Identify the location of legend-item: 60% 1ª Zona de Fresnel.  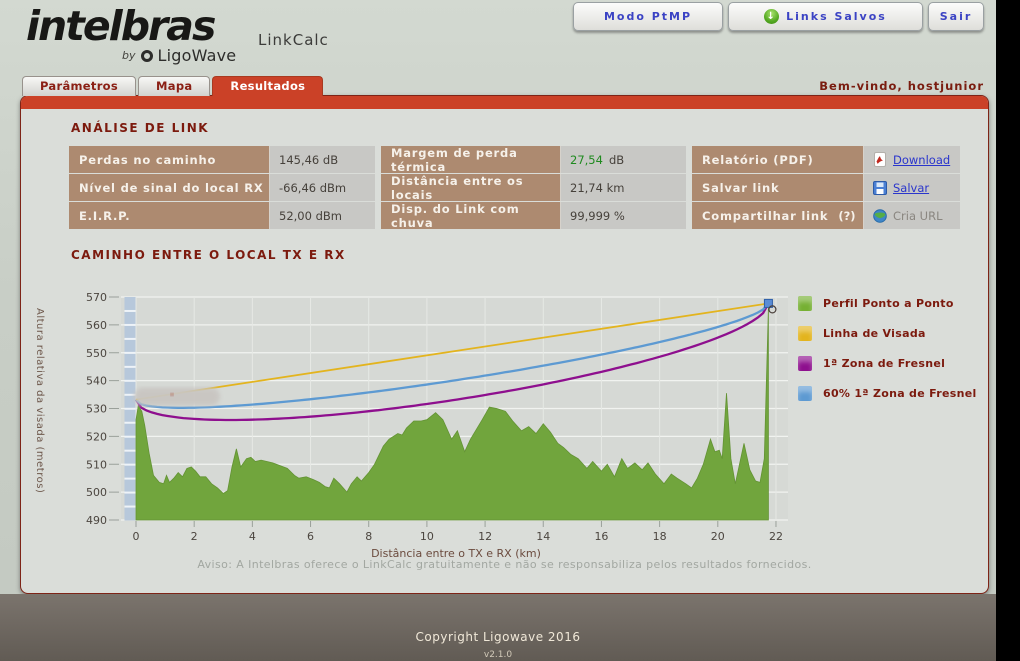
(887, 393).